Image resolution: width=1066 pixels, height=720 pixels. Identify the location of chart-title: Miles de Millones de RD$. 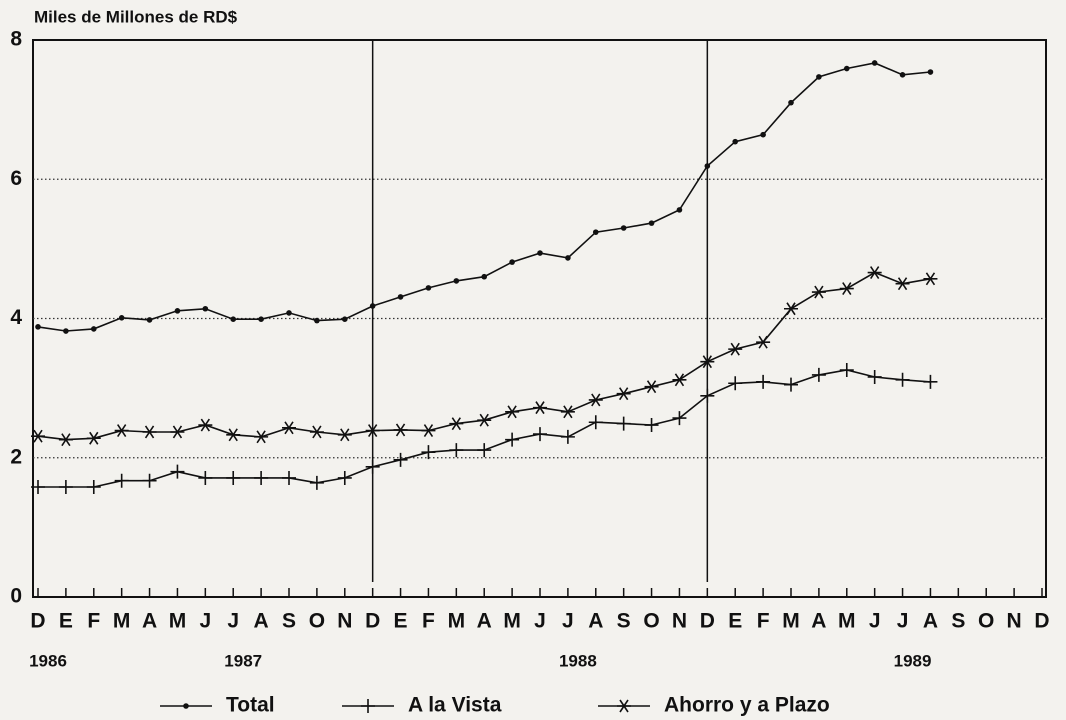
(136, 16).